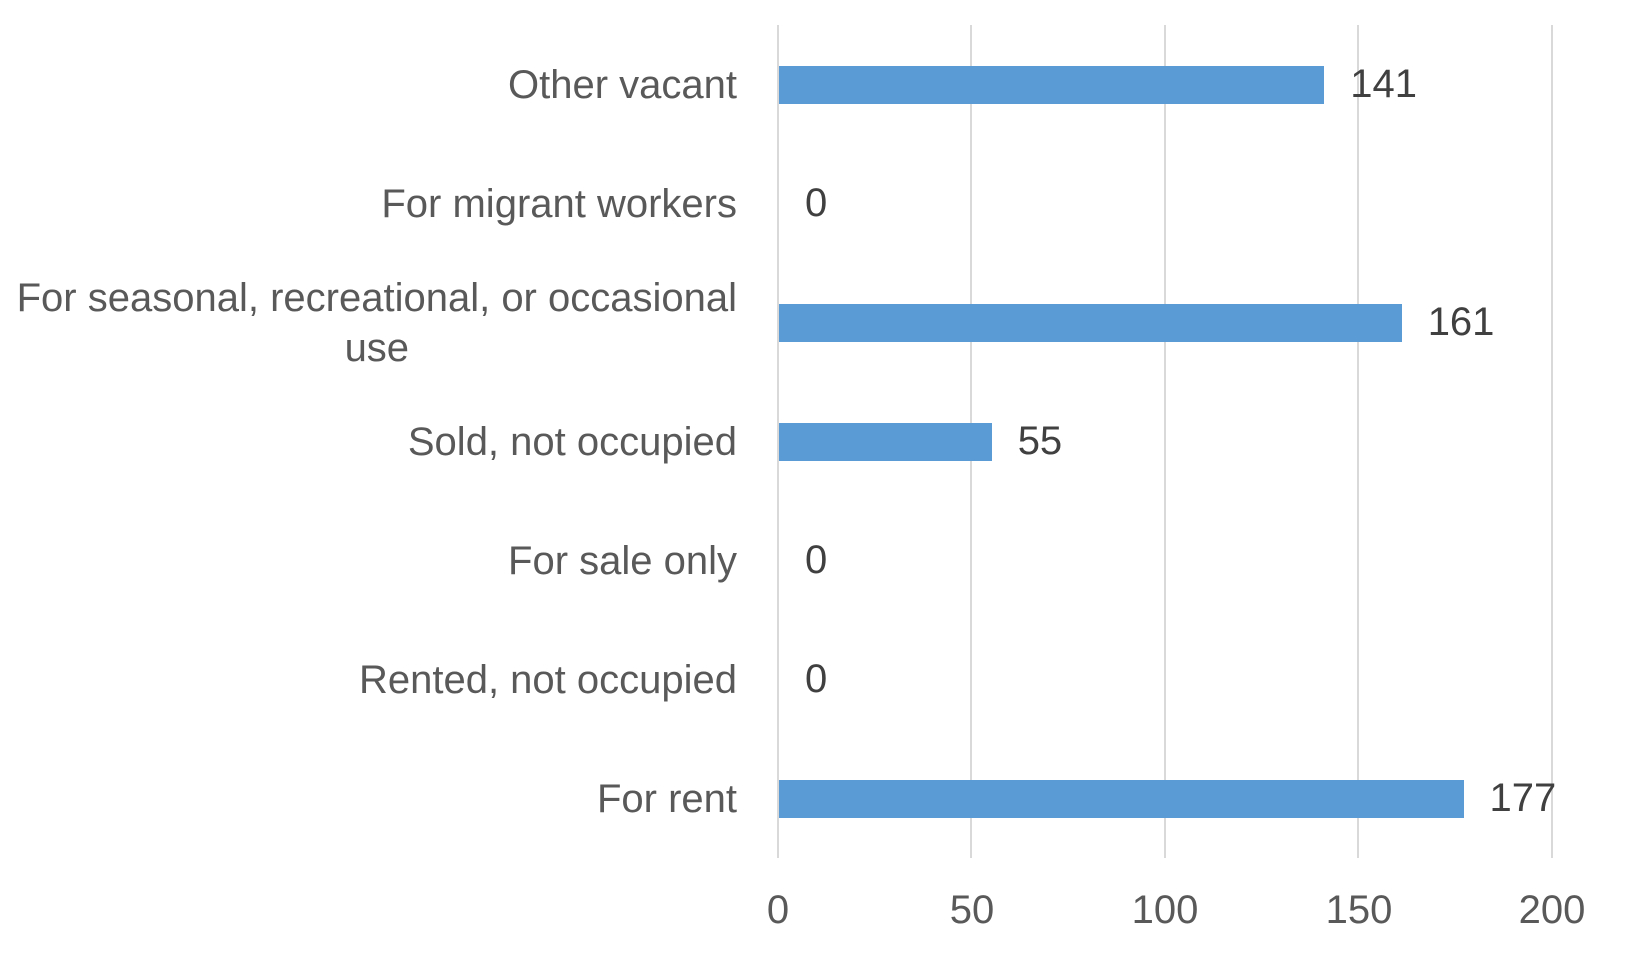  I want to click on category-label-text: Other vacant, so click(622, 84).